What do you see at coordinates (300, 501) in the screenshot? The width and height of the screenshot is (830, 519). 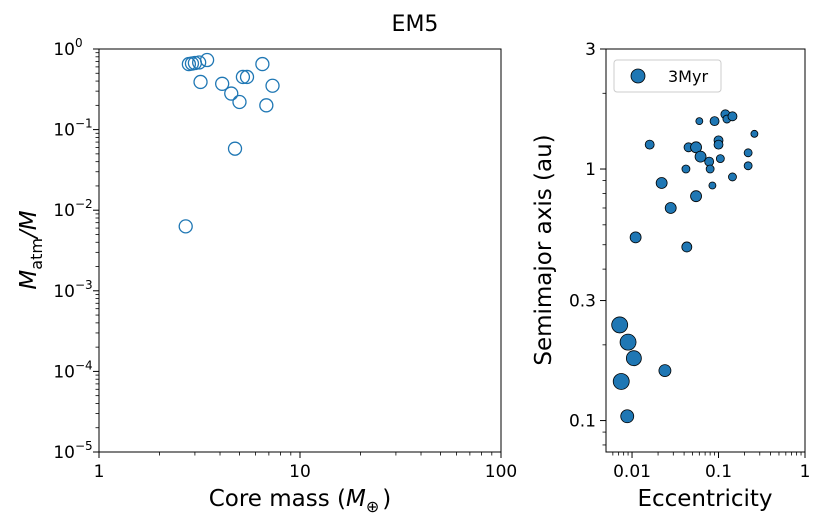 I see `left-x-axis-label: Core mass (M⊕)` at bounding box center [300, 501].